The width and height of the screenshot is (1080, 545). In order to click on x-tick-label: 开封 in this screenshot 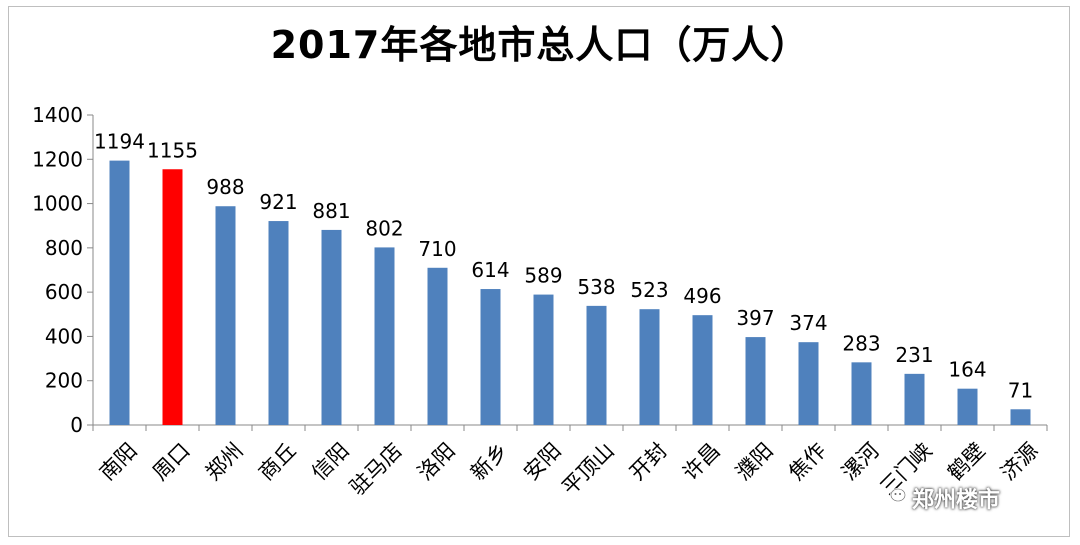, I will do `click(648, 461)`.